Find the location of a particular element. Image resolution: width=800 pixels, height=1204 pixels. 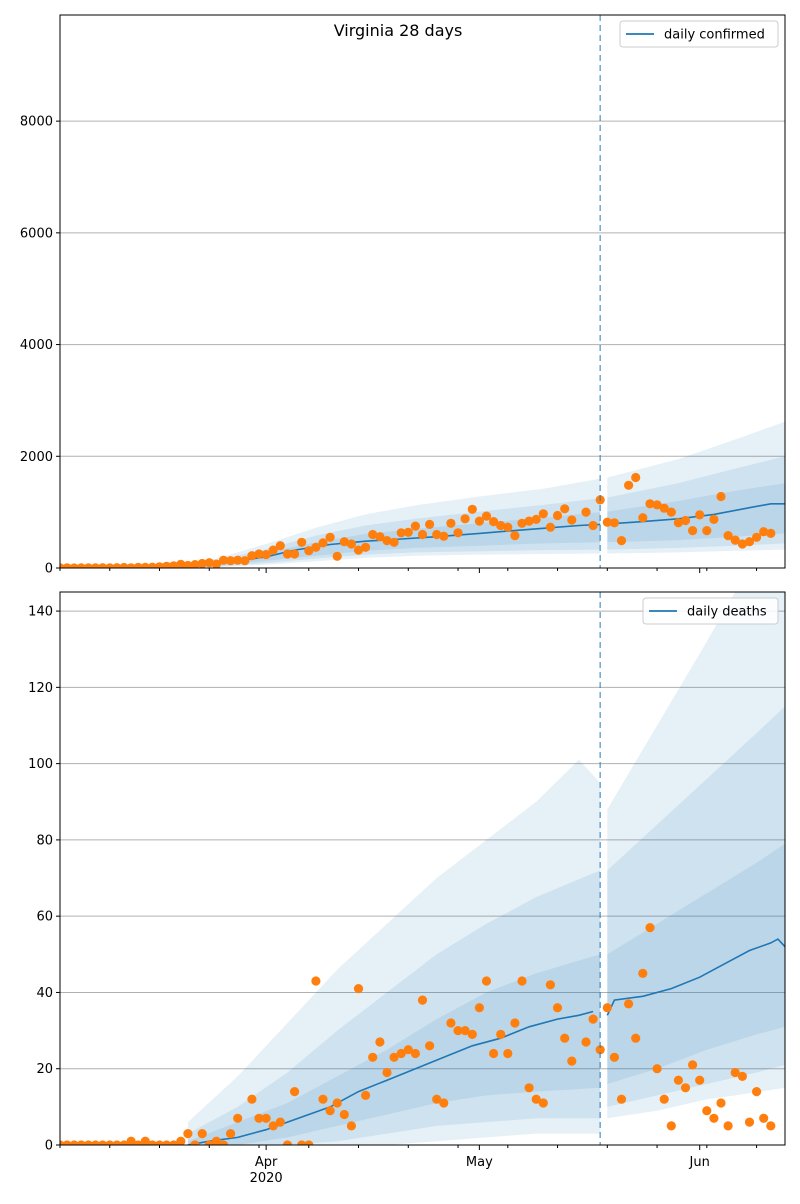

forecast-median-line is located at coordinates (695, 977).